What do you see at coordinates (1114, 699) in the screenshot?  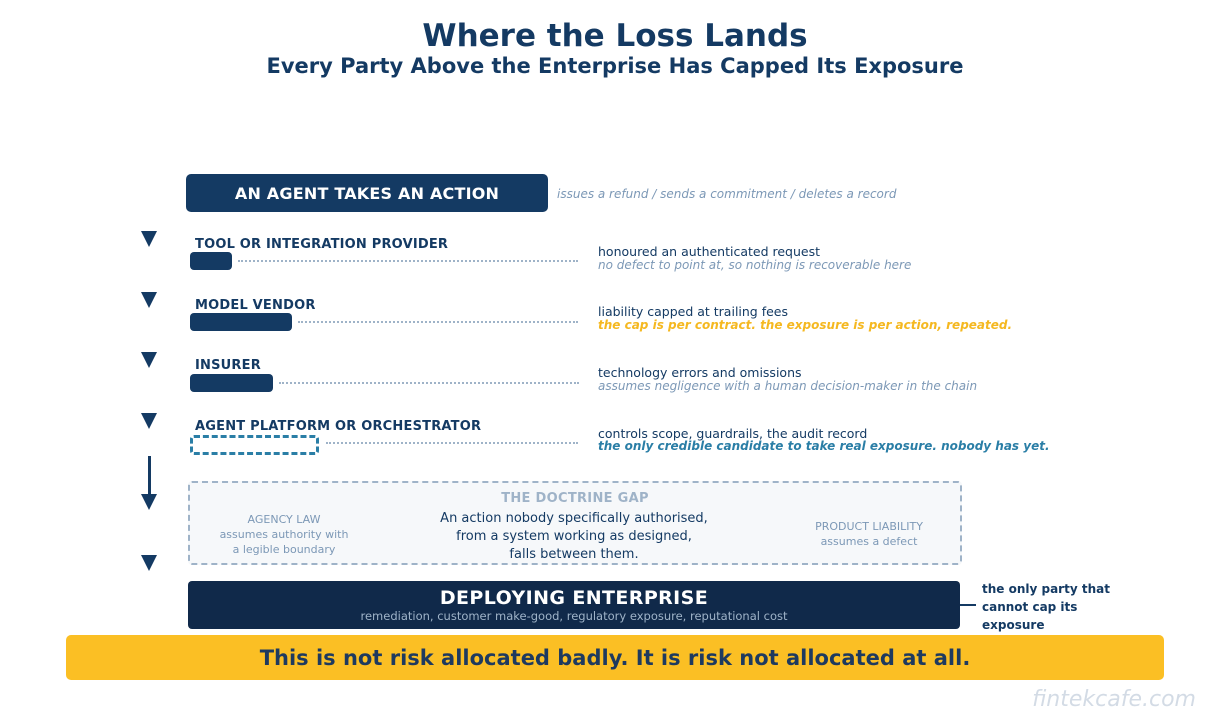 I see `watermark: fintekcafe.com` at bounding box center [1114, 699].